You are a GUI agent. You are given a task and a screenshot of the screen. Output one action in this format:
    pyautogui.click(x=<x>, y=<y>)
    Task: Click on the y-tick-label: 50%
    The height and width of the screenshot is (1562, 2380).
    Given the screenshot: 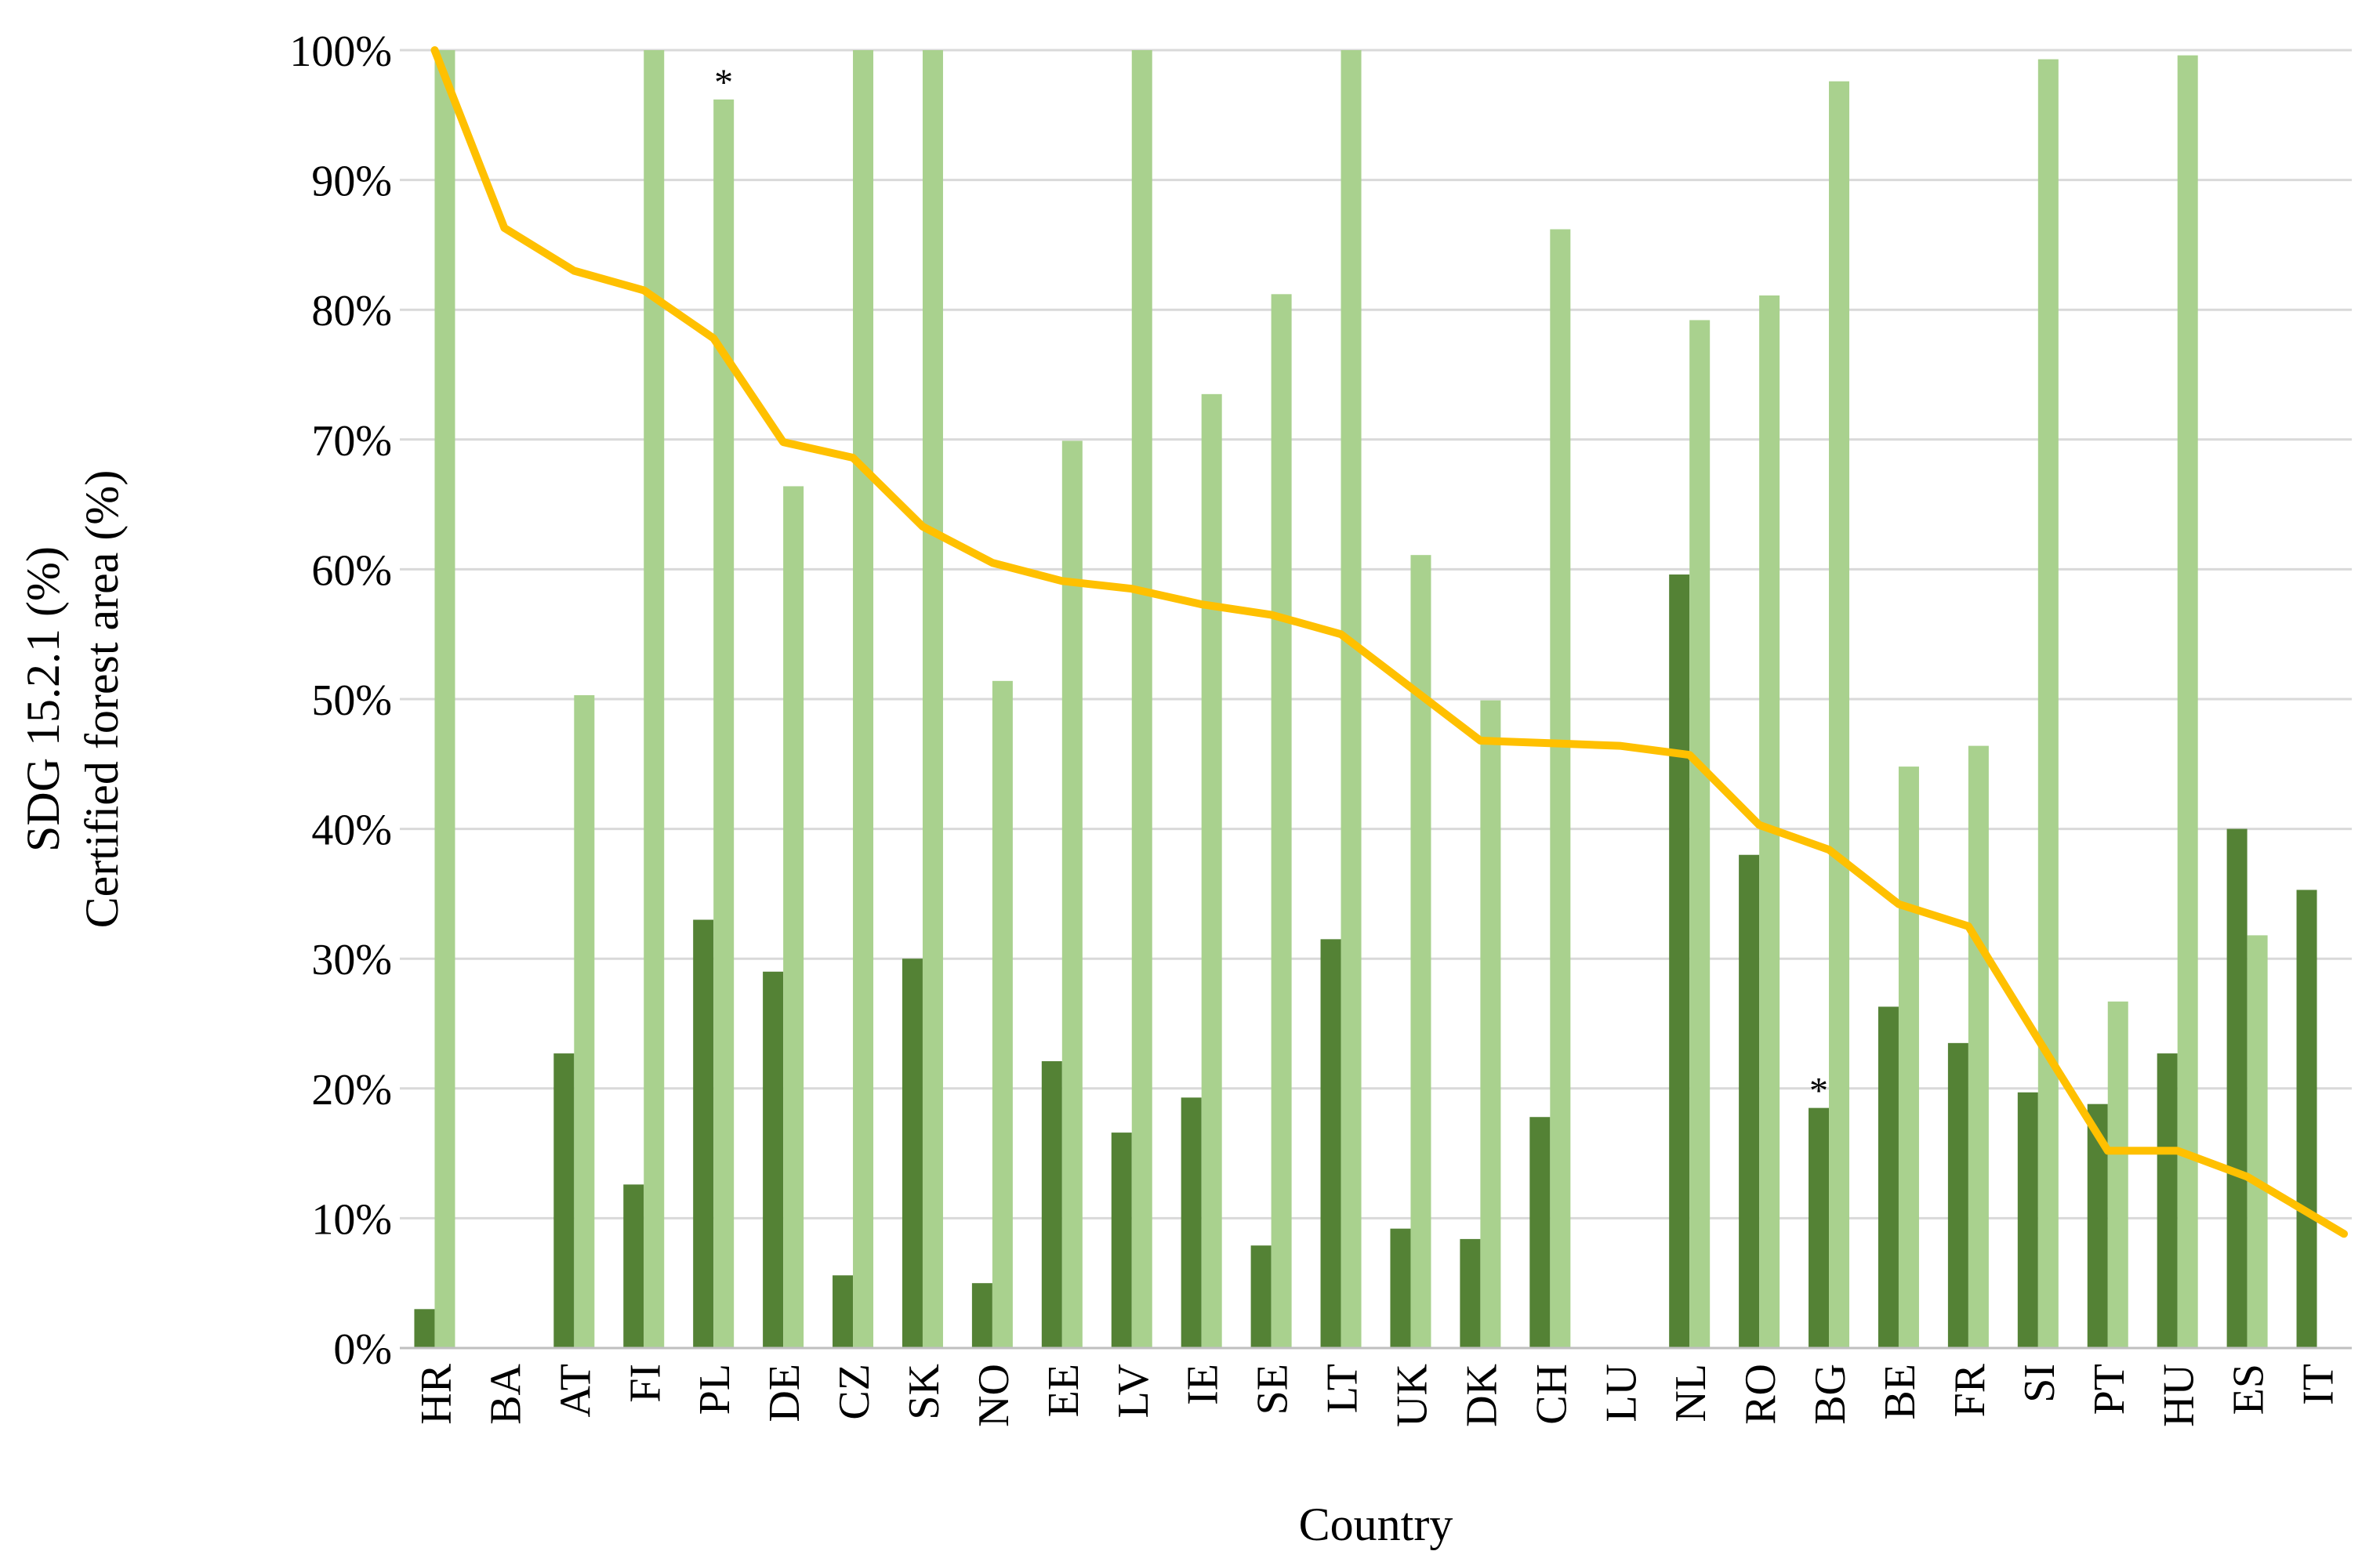 What is the action you would take?
    pyautogui.click(x=351, y=700)
    